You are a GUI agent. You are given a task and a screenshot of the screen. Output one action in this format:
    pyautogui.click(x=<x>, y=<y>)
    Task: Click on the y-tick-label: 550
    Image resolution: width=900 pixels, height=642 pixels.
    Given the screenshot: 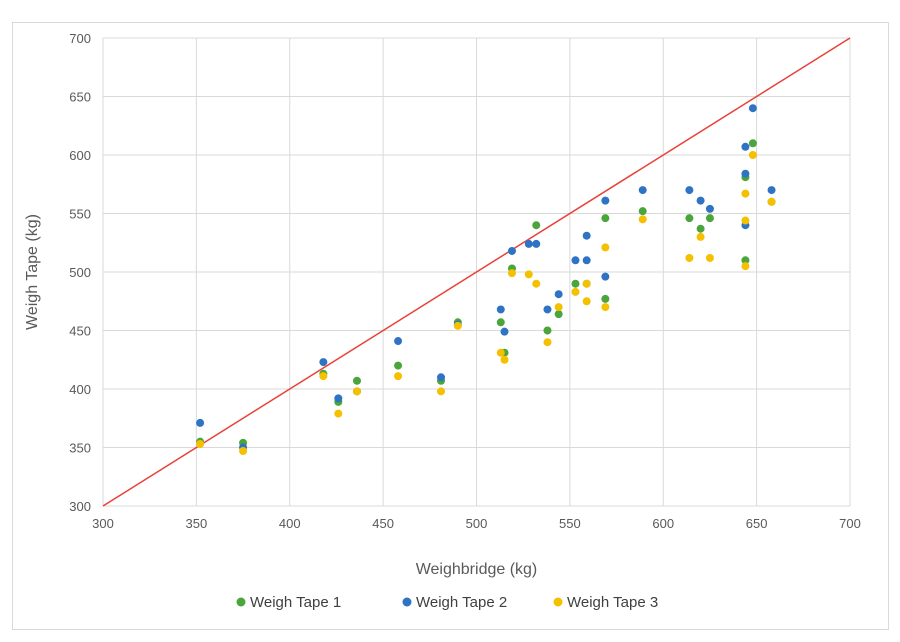 What is the action you would take?
    pyautogui.click(x=80, y=214)
    